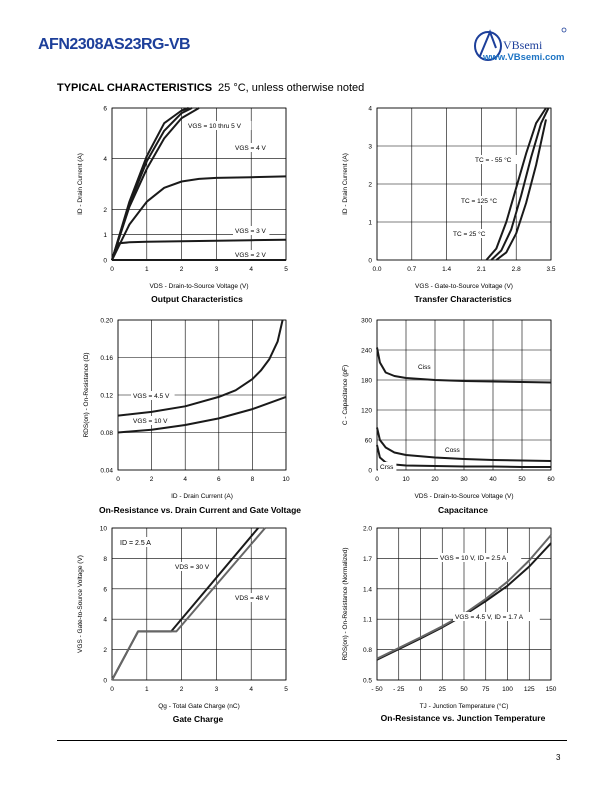  Describe the element at coordinates (558, 757) in the screenshot. I see `page-number: 3` at that location.